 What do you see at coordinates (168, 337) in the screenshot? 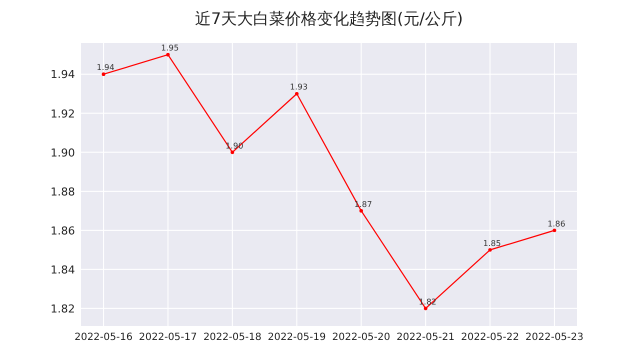
I see `x-tick-label: 2022-05-17` at bounding box center [168, 337].